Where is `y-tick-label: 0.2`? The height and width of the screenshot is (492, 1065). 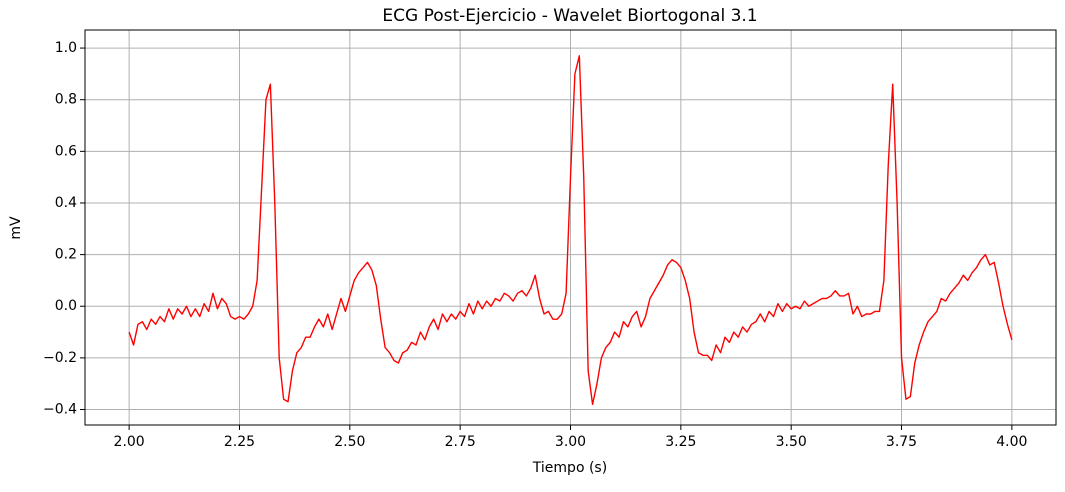 y-tick-label: 0.2 is located at coordinates (66, 255).